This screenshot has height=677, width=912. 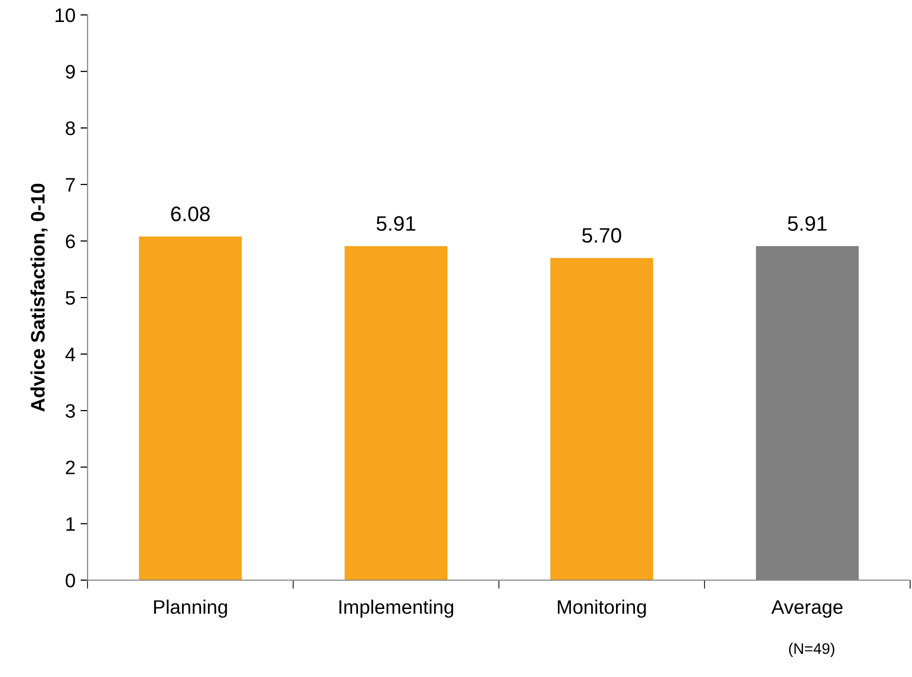 I want to click on data-label: 5.70, so click(x=602, y=235).